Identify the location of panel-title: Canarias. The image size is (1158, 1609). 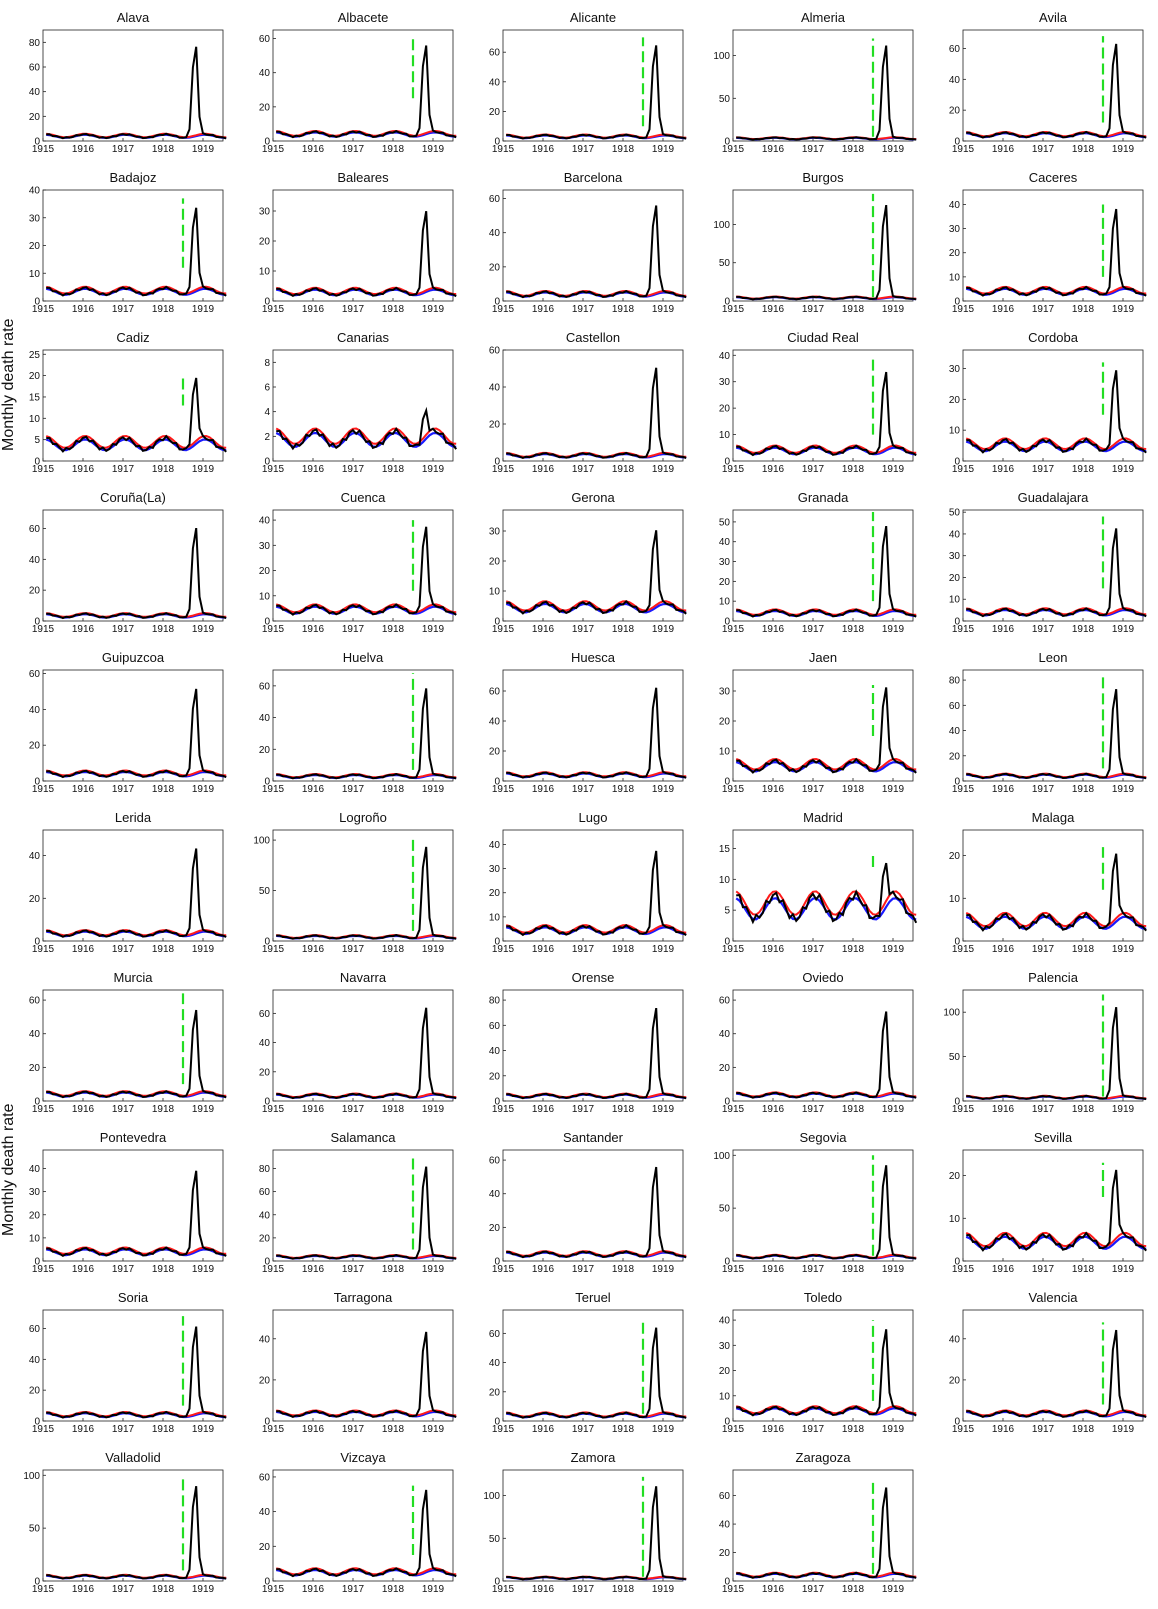
(363, 337).